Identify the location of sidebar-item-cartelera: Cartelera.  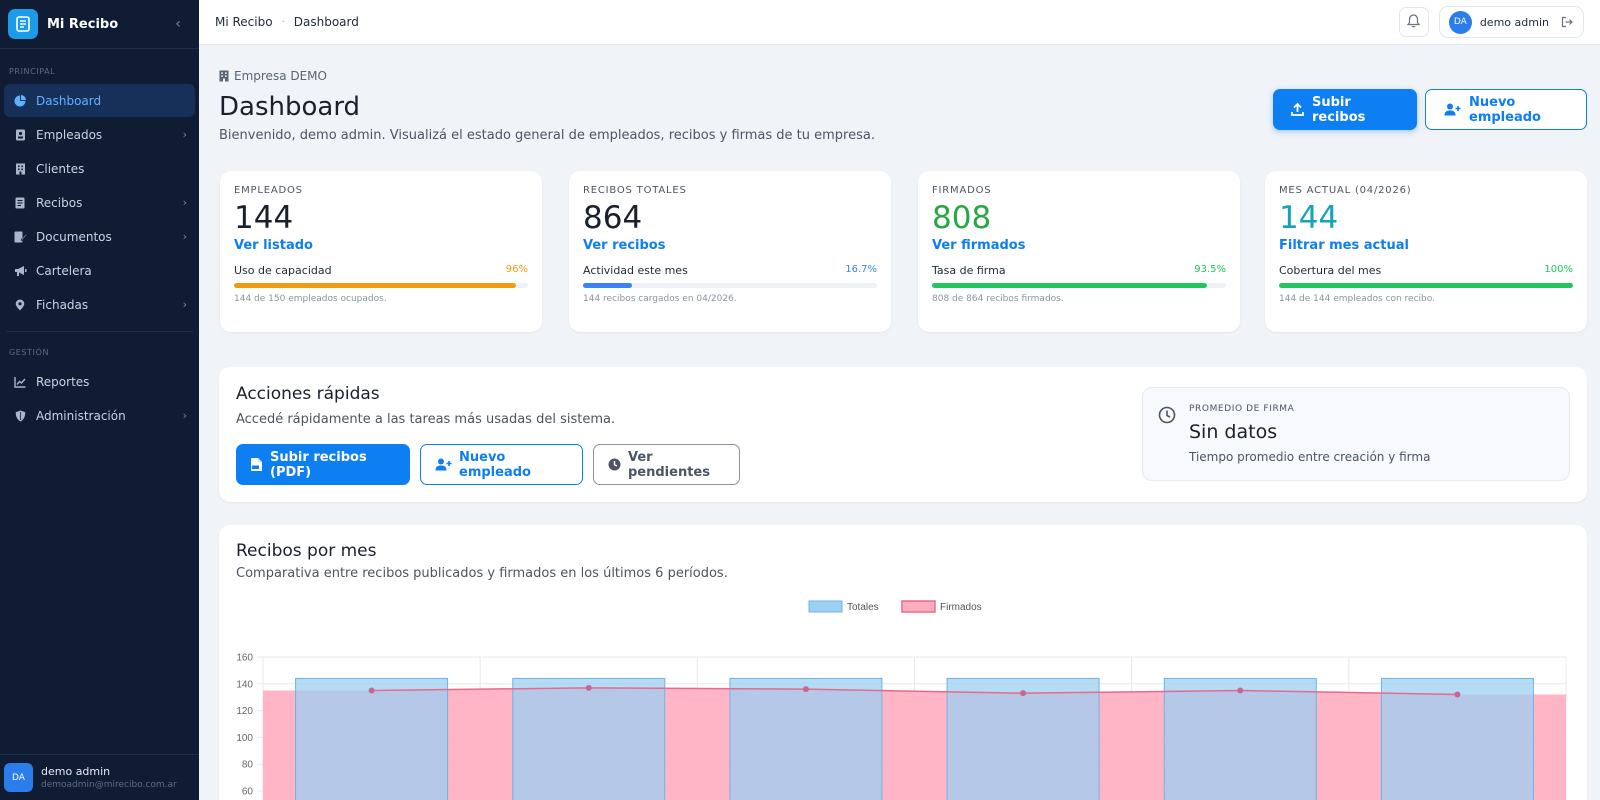
(99, 270).